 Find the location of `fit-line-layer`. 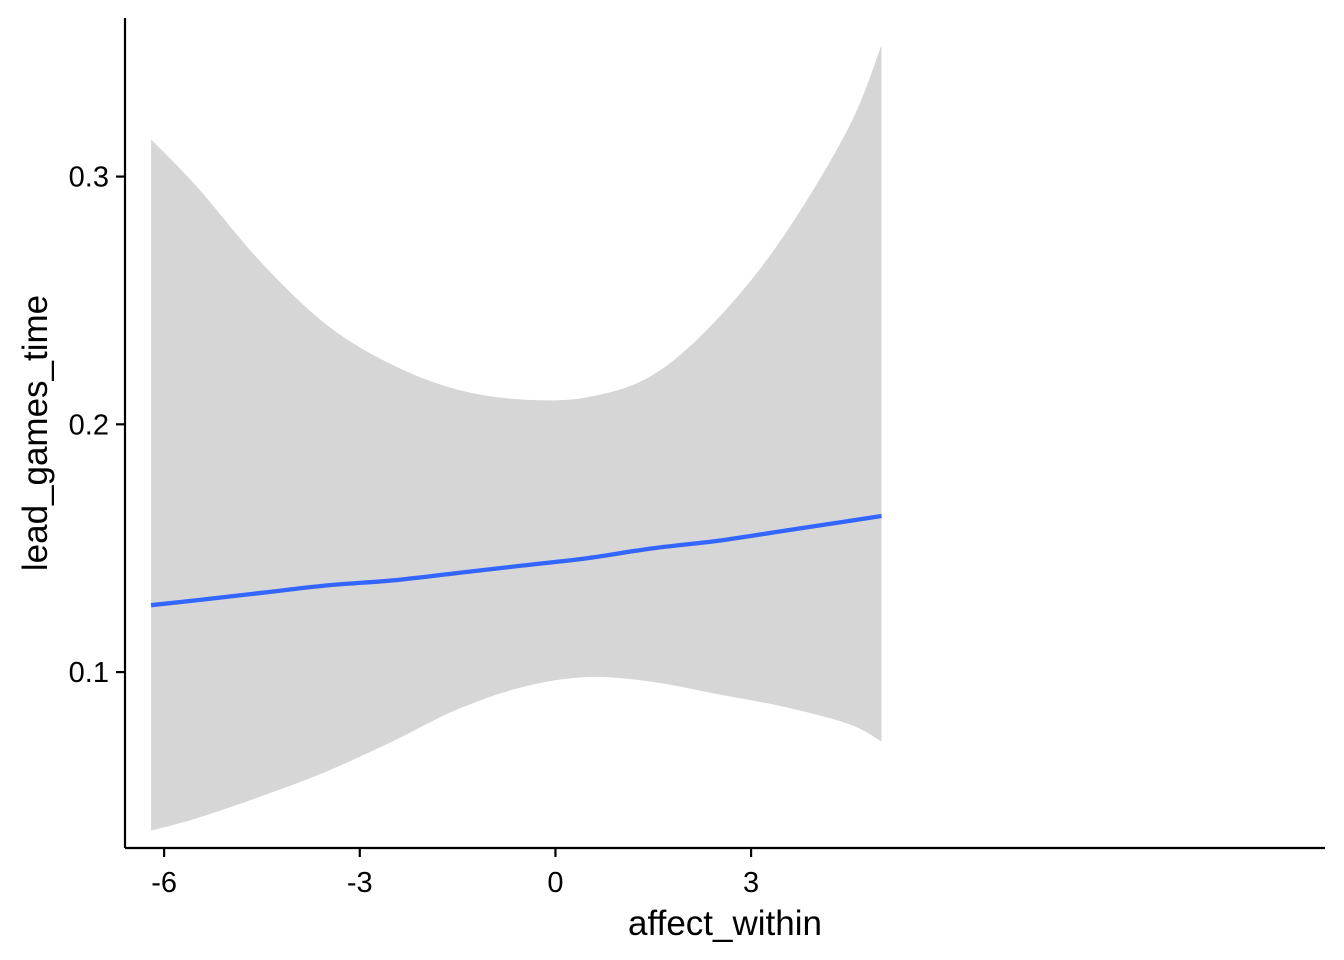

fit-line-layer is located at coordinates (516, 560).